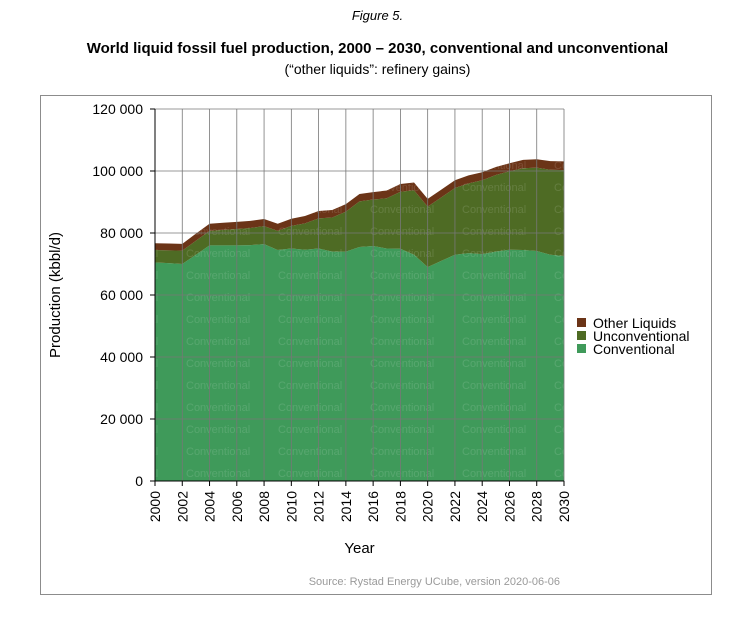  Describe the element at coordinates (482, 506) in the screenshot. I see `x-tick-label: 2024` at that location.